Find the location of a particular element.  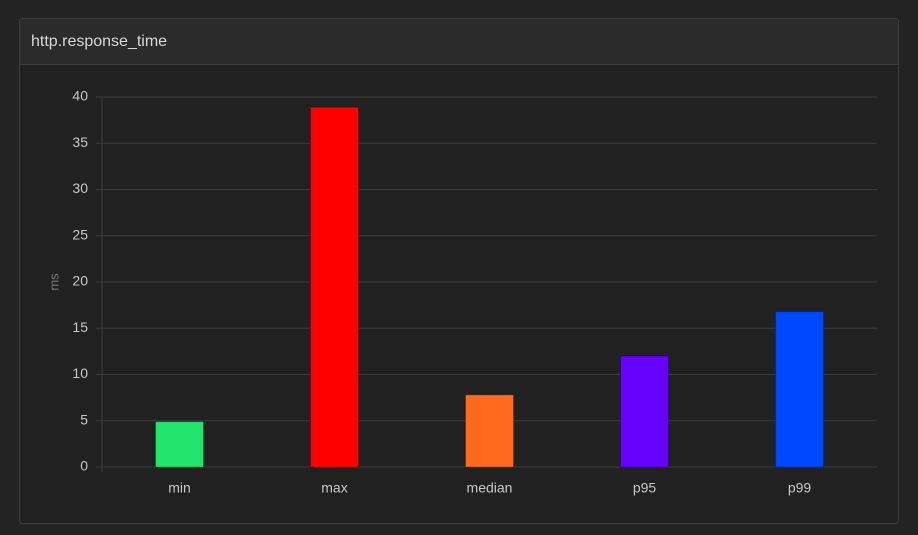

y-tick-label: 5 is located at coordinates (84, 419).